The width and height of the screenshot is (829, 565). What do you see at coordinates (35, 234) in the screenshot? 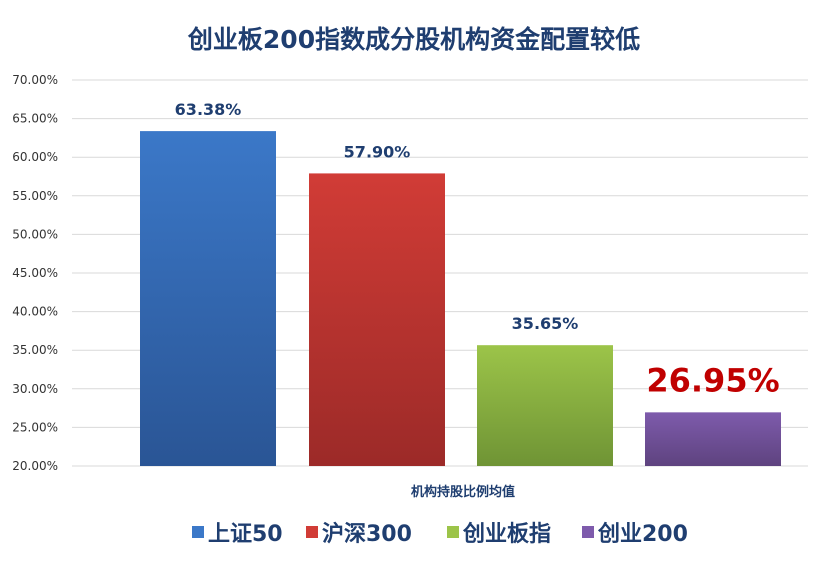
I see `y-tick-label: 50.00%` at bounding box center [35, 234].